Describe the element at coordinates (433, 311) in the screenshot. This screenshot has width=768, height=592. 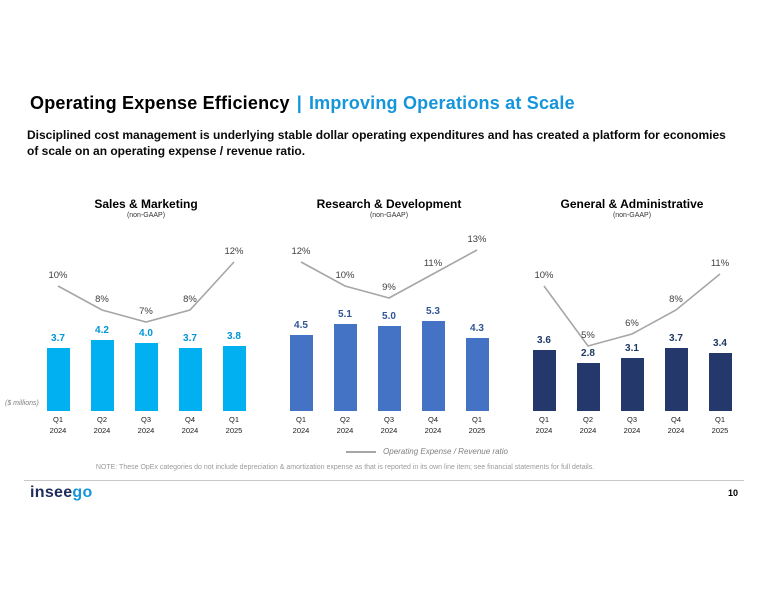
I see `bar-value-label: 5.3` at that location.